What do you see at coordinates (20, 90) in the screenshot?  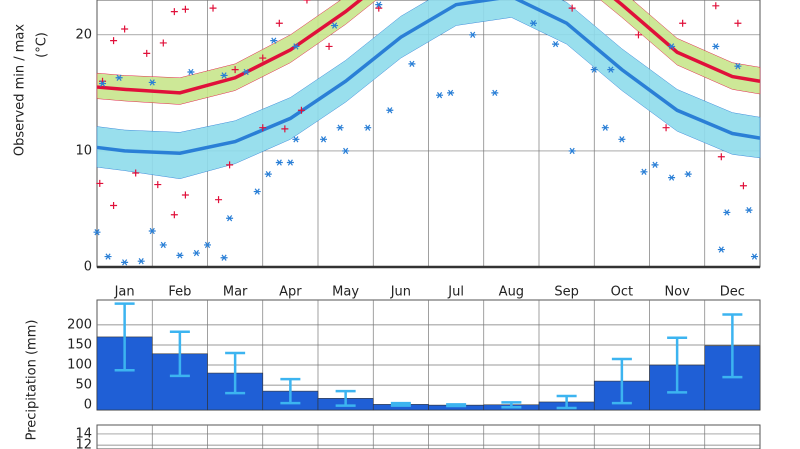 I see `y-label: Observed min / max` at bounding box center [20, 90].